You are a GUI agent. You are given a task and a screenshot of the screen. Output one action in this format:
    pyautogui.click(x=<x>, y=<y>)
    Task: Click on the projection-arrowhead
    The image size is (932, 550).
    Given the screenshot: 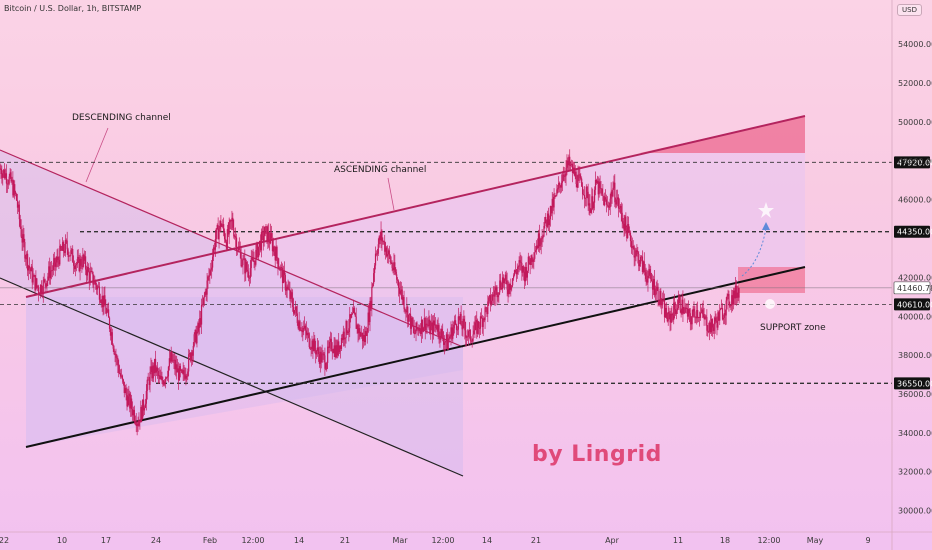 What is the action you would take?
    pyautogui.click(x=766, y=226)
    